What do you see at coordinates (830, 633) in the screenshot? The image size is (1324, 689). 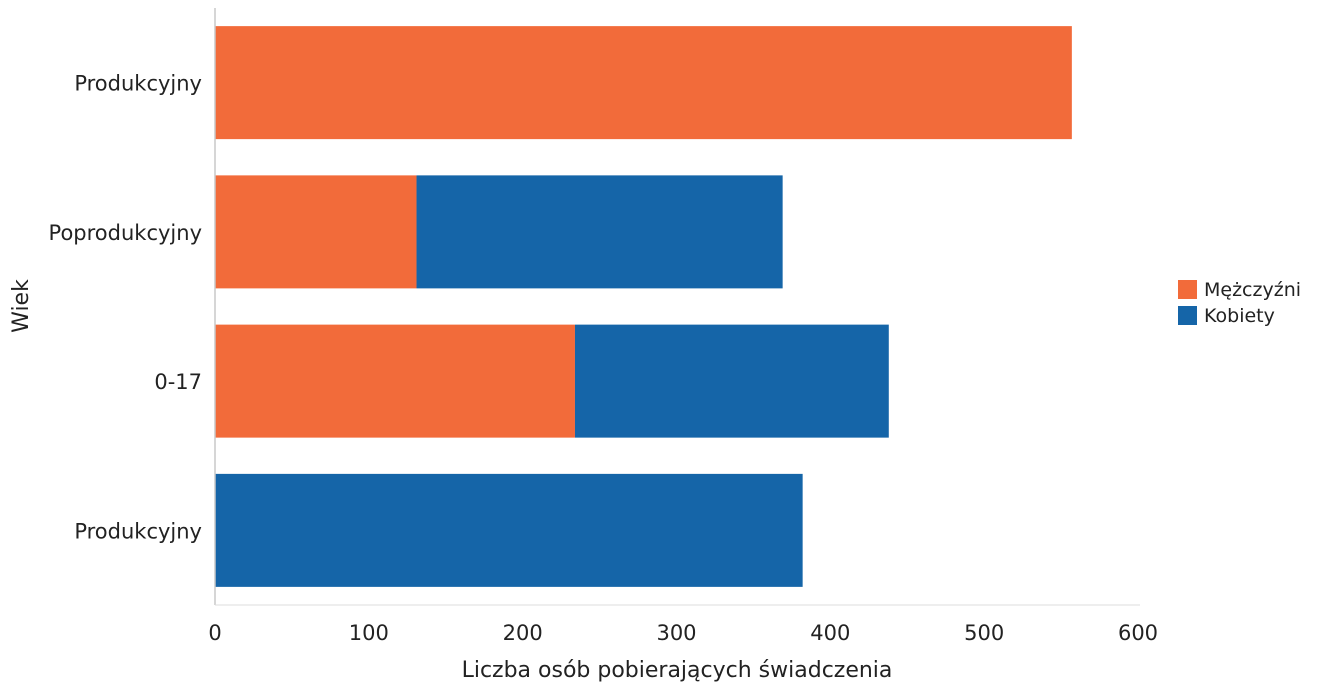 I see `x-tick-label: 400` at bounding box center [830, 633].